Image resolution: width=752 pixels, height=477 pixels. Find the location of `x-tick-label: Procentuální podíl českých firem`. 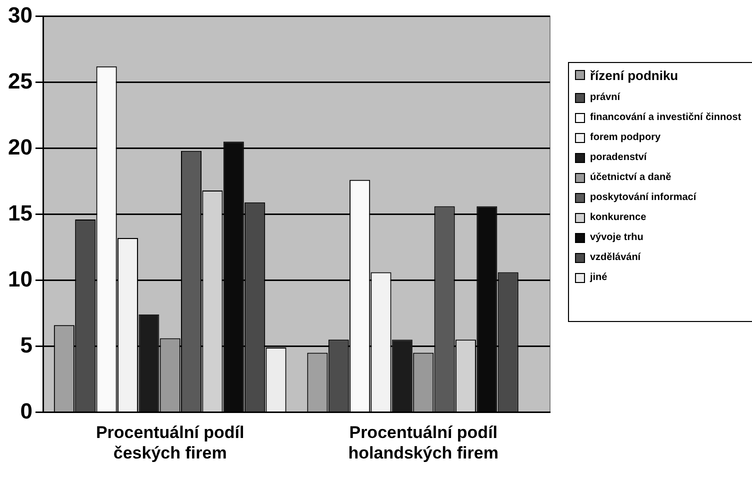

x-tick-label: Procentuální podíl českých firem is located at coordinates (170, 442).